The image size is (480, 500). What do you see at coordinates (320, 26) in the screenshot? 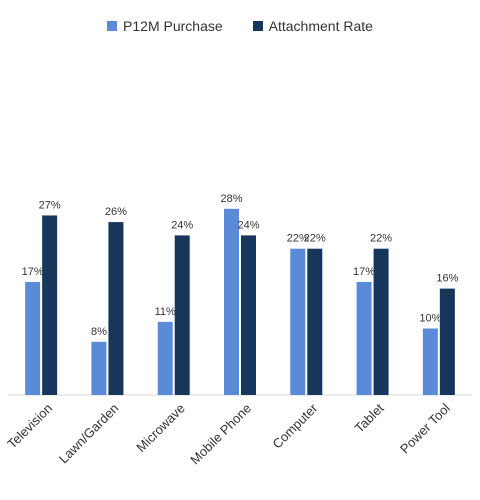
I see `legend-label-attachment: Attachment Rate` at bounding box center [320, 26].